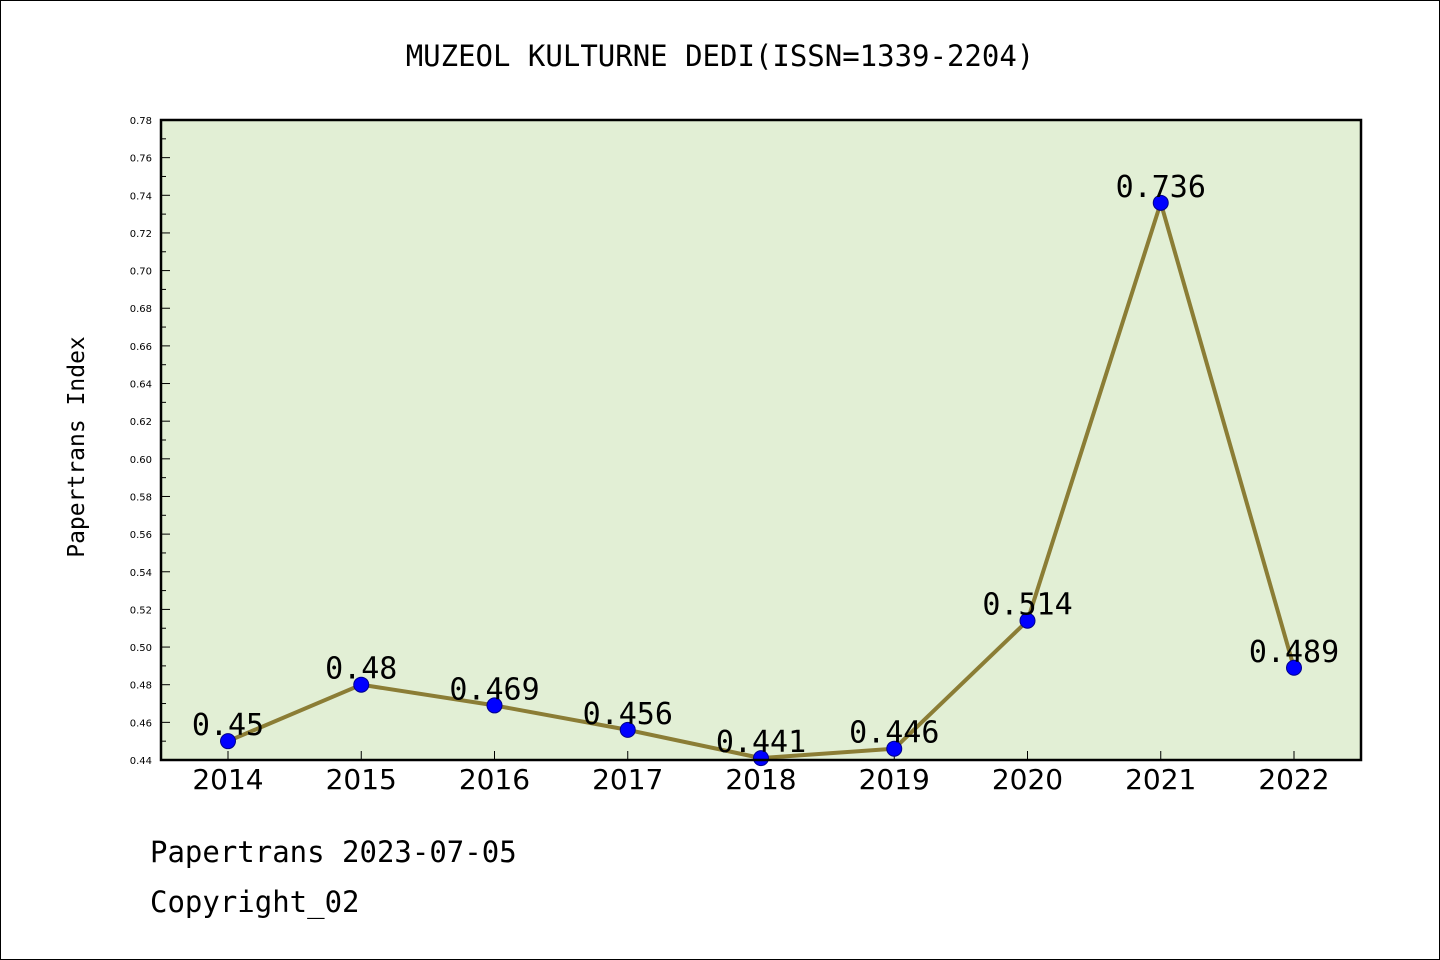  Describe the element at coordinates (627, 779) in the screenshot. I see `x-tick-label: 2017` at that location.